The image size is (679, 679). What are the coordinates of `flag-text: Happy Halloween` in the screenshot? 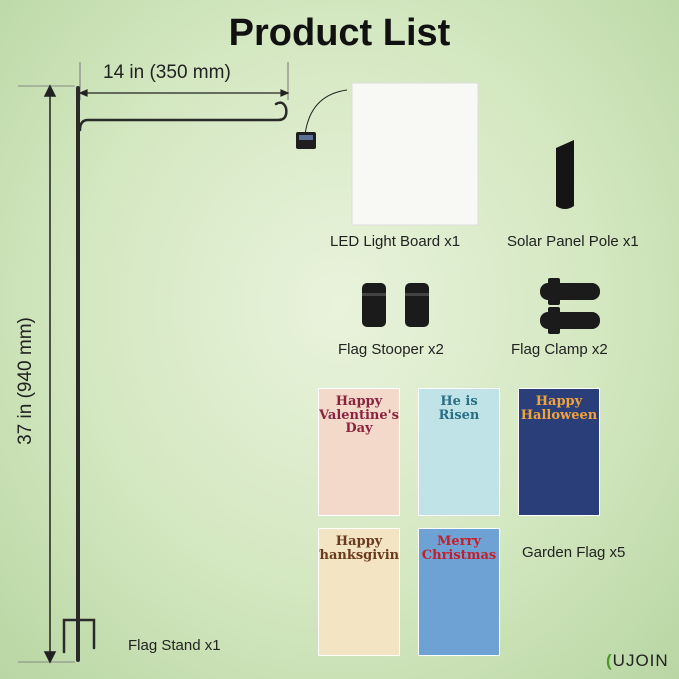 It's located at (559, 408).